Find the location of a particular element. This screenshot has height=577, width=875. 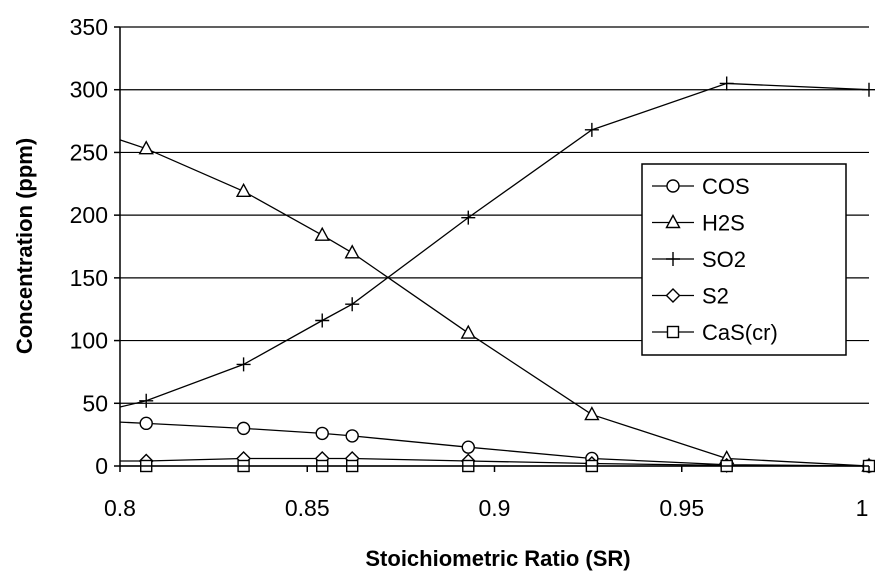

legend-item: SO2 is located at coordinates (699, 259).